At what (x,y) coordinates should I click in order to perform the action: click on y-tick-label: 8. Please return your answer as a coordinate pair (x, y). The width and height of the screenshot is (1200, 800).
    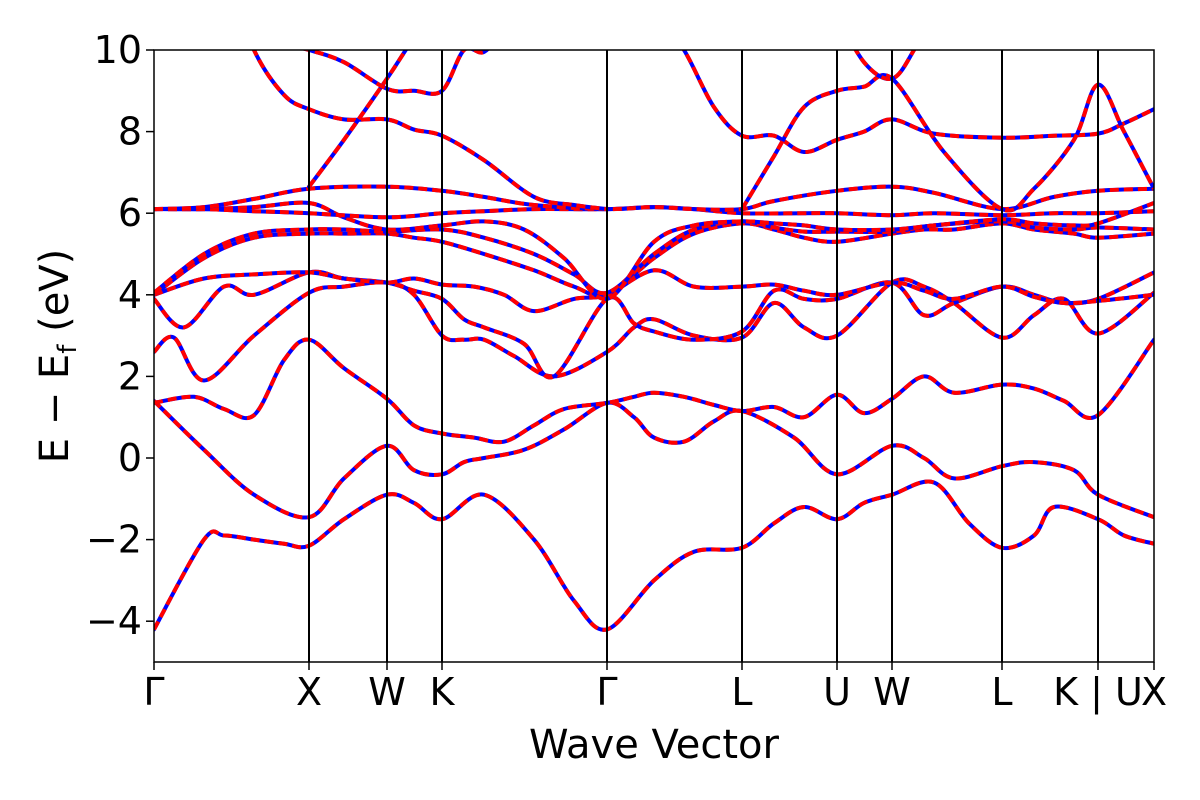
    Looking at the image, I should click on (130, 132).